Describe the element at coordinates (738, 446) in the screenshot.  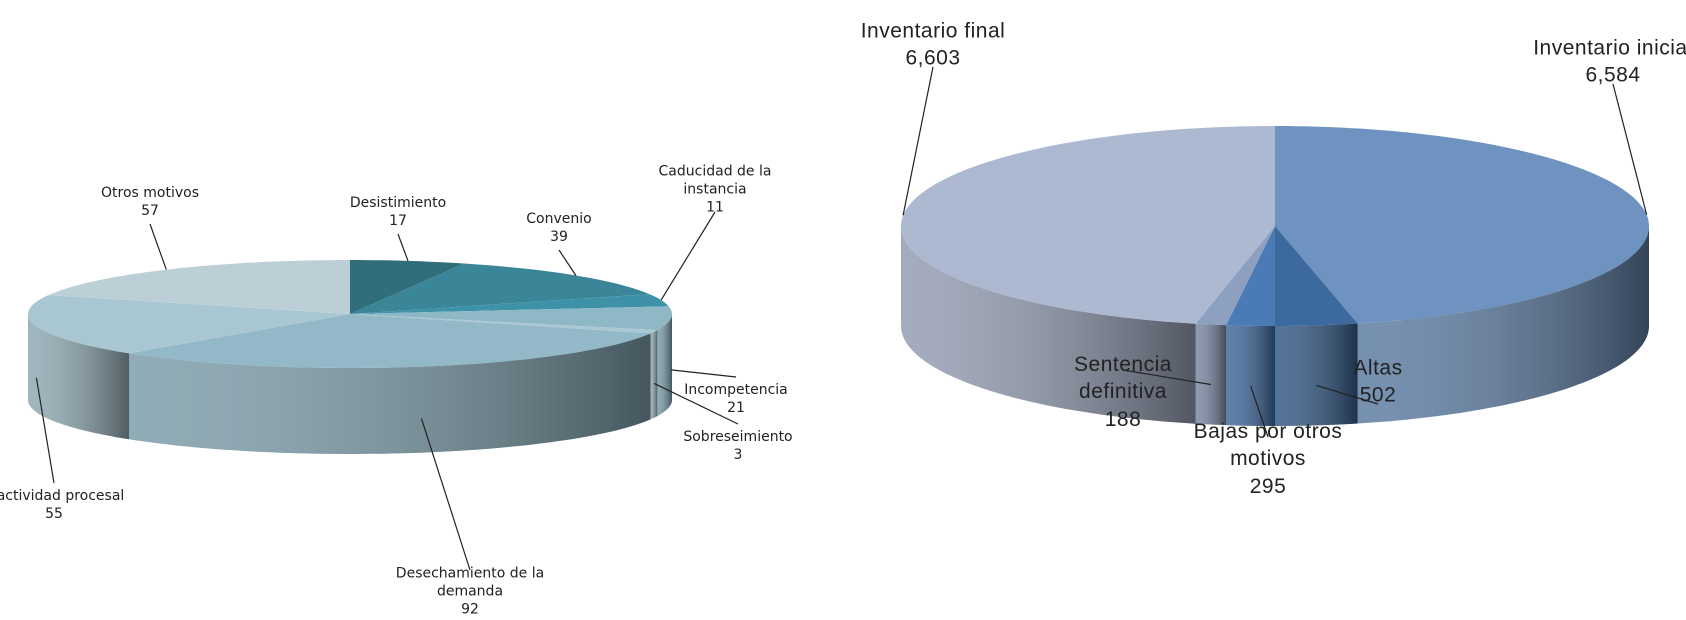
I see `data-label: Sobreseimiento 3` at that location.